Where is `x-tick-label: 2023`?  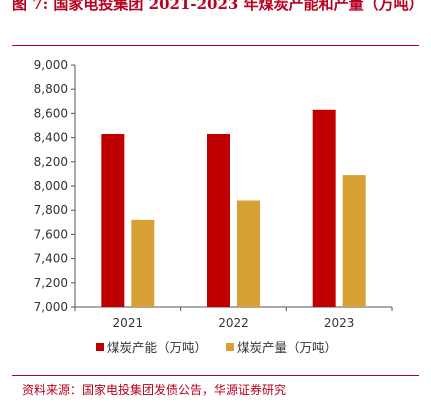 x-tick-label: 2023 is located at coordinates (339, 323).